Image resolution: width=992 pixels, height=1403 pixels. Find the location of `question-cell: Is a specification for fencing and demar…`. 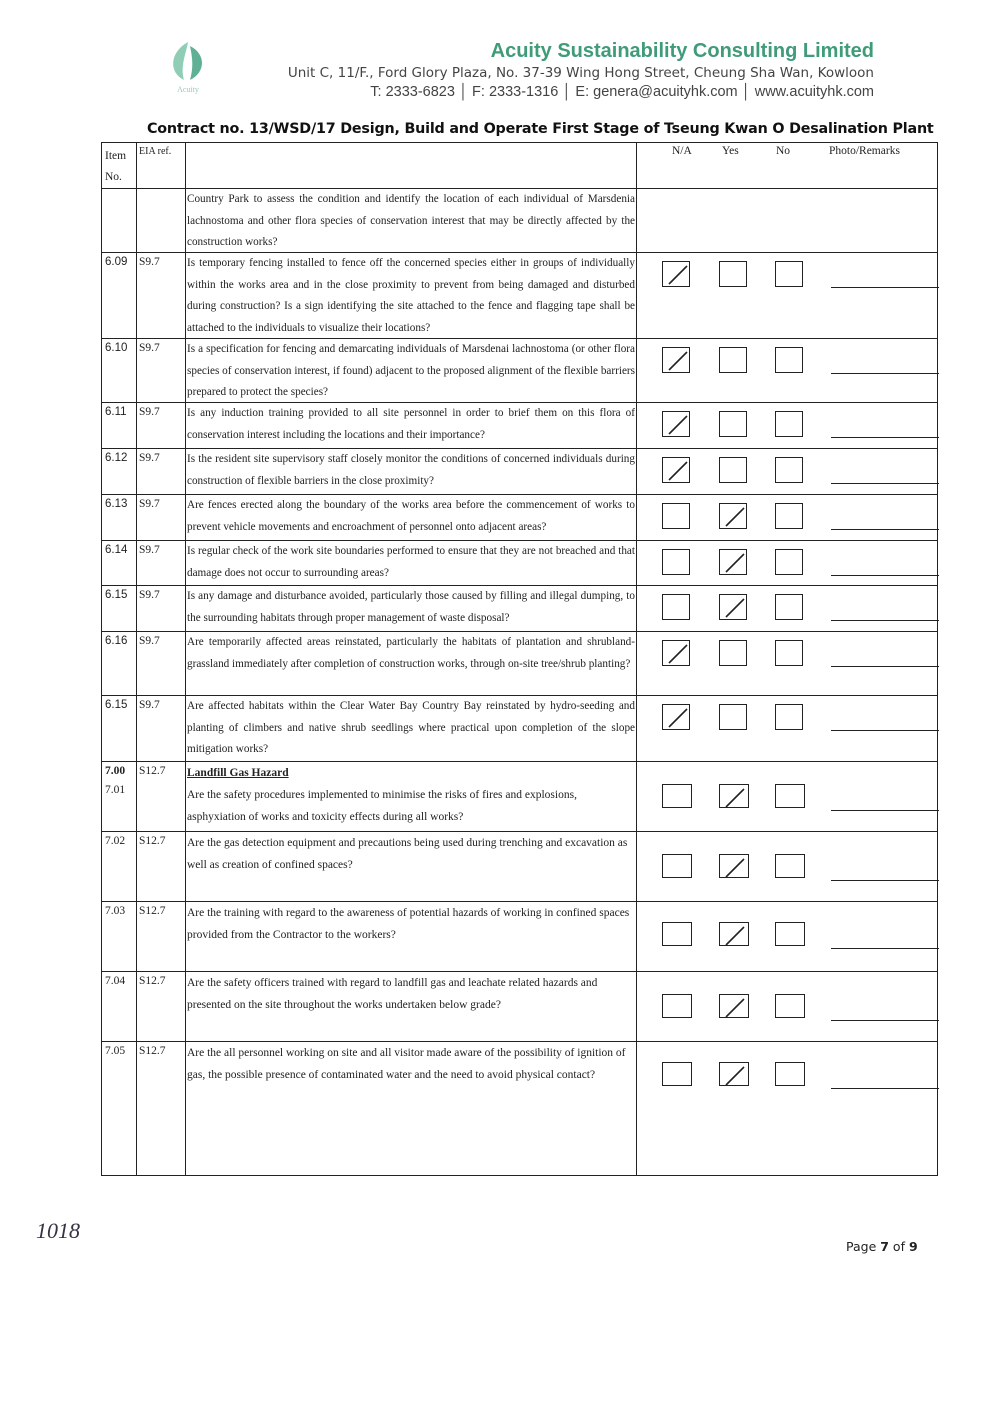

question-cell: Is a specification for fencing and demar… is located at coordinates (411, 370).